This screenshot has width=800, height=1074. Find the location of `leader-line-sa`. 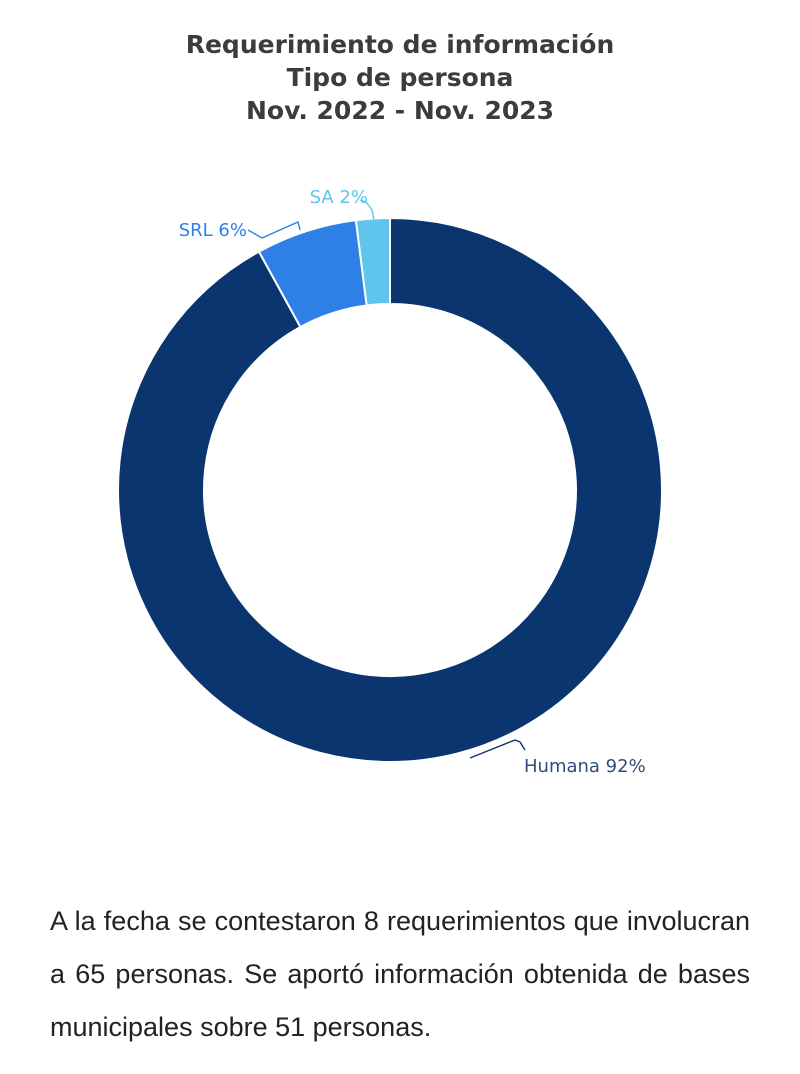

leader-line-sa is located at coordinates (367, 210).